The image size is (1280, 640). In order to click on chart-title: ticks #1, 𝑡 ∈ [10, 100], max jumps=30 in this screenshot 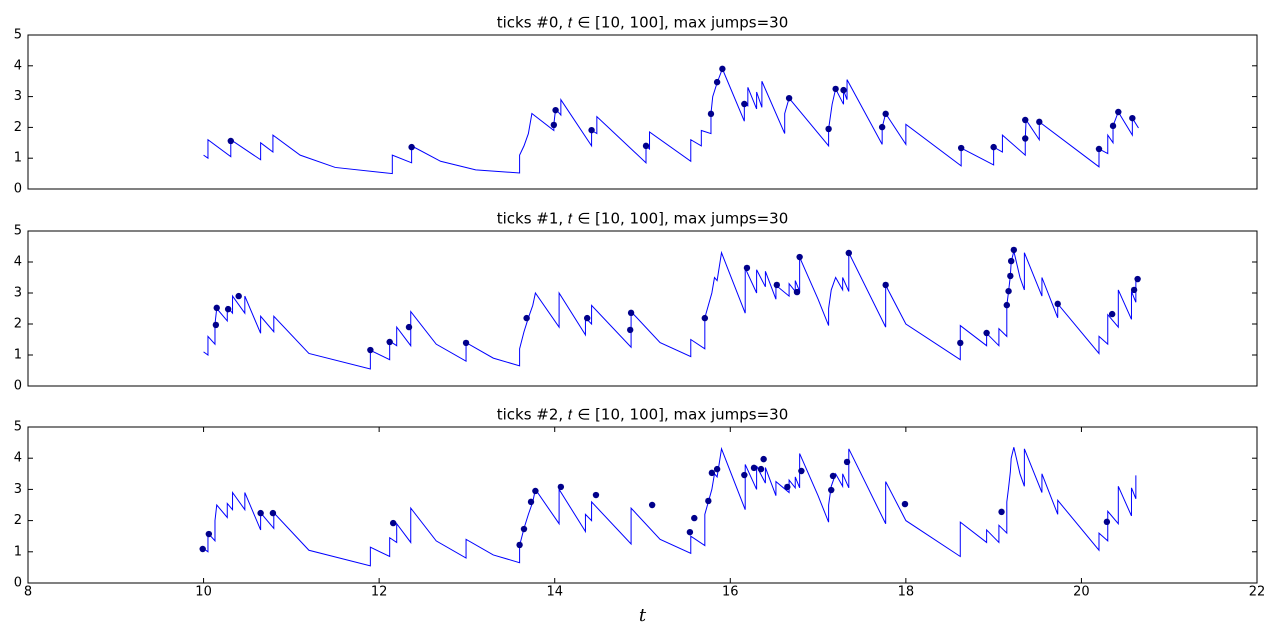, I will do `click(643, 219)`.